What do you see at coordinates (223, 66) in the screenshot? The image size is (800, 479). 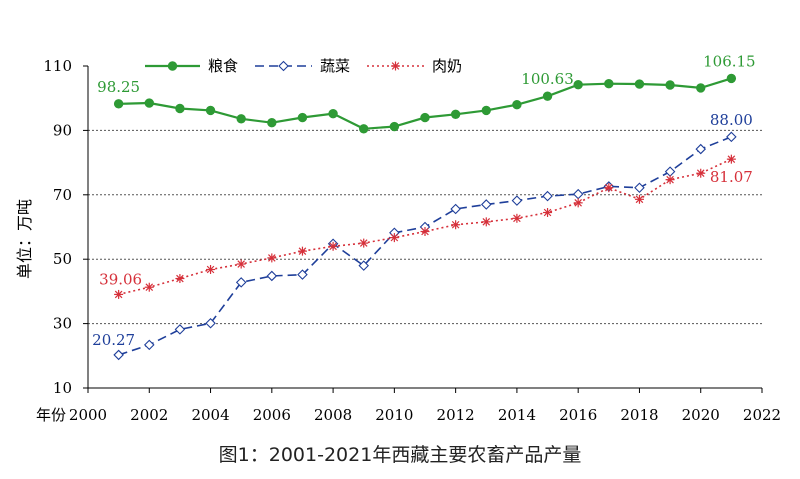 I see `legend-label: 粮食` at bounding box center [223, 66].